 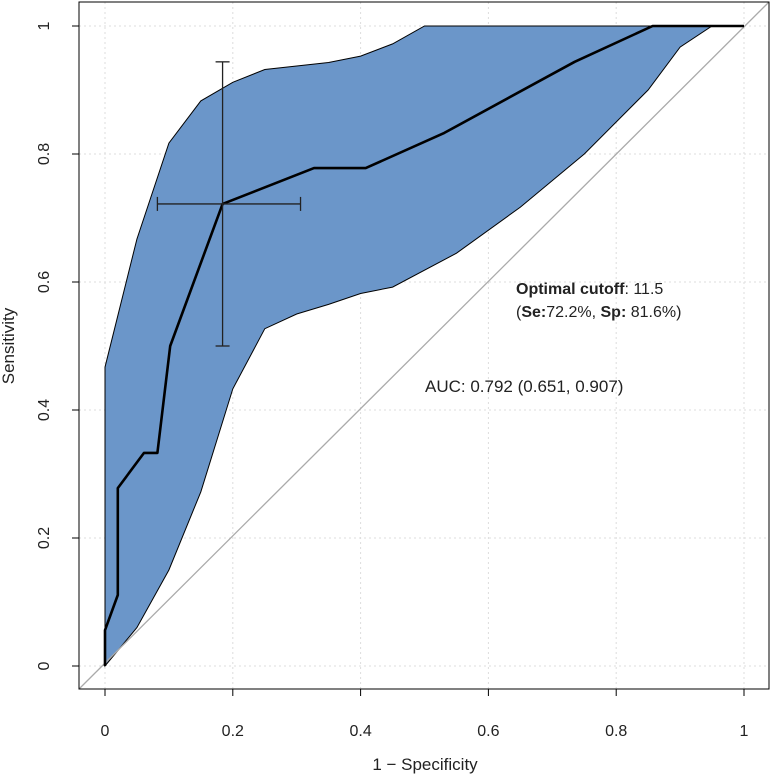 What do you see at coordinates (44, 538) in the screenshot?
I see `y-tick-label-1: 0.2` at bounding box center [44, 538].